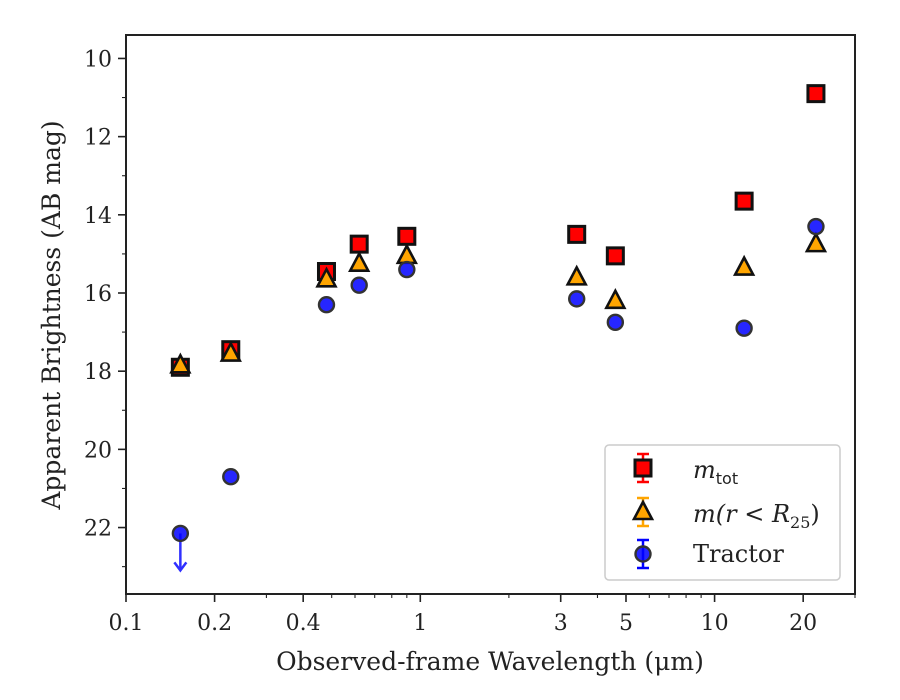  What do you see at coordinates (214, 623) in the screenshot?
I see `x-tick-label: 0.2` at bounding box center [214, 623].